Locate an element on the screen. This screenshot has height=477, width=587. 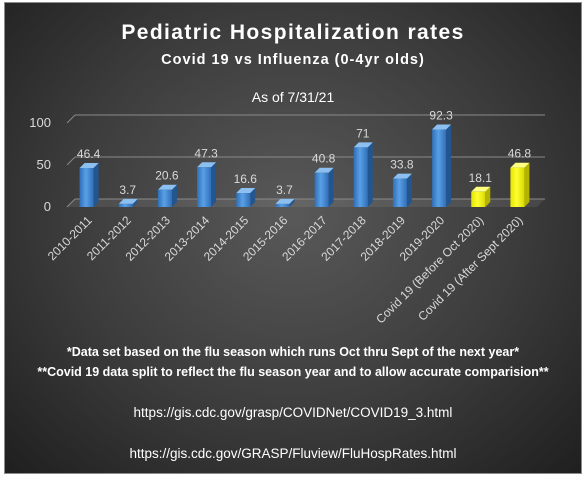
y-tick-label: 0 is located at coordinates (47, 206).